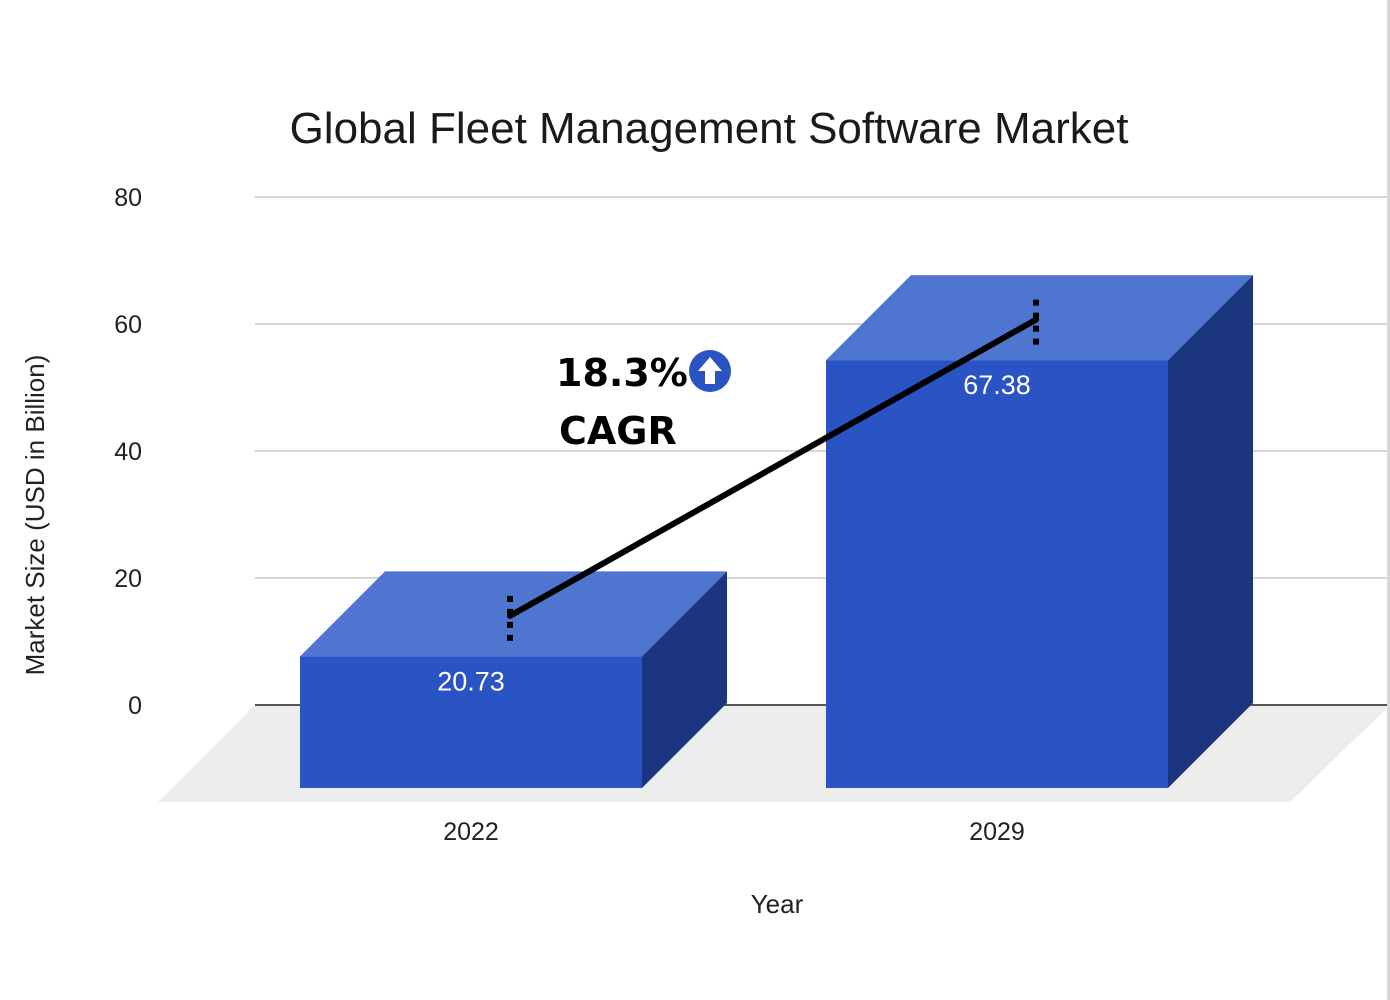 This screenshot has height=1000, width=1390. I want to click on x-tick-label: 2022, so click(471, 832).